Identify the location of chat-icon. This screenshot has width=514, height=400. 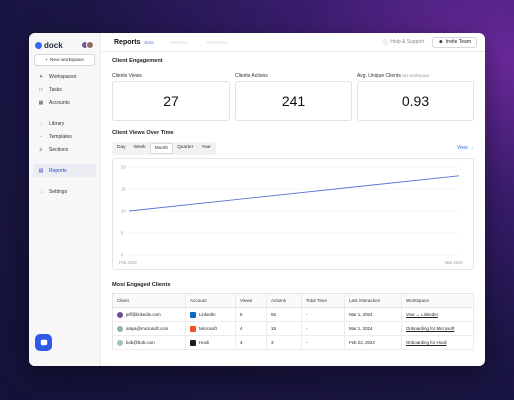
(43, 342).